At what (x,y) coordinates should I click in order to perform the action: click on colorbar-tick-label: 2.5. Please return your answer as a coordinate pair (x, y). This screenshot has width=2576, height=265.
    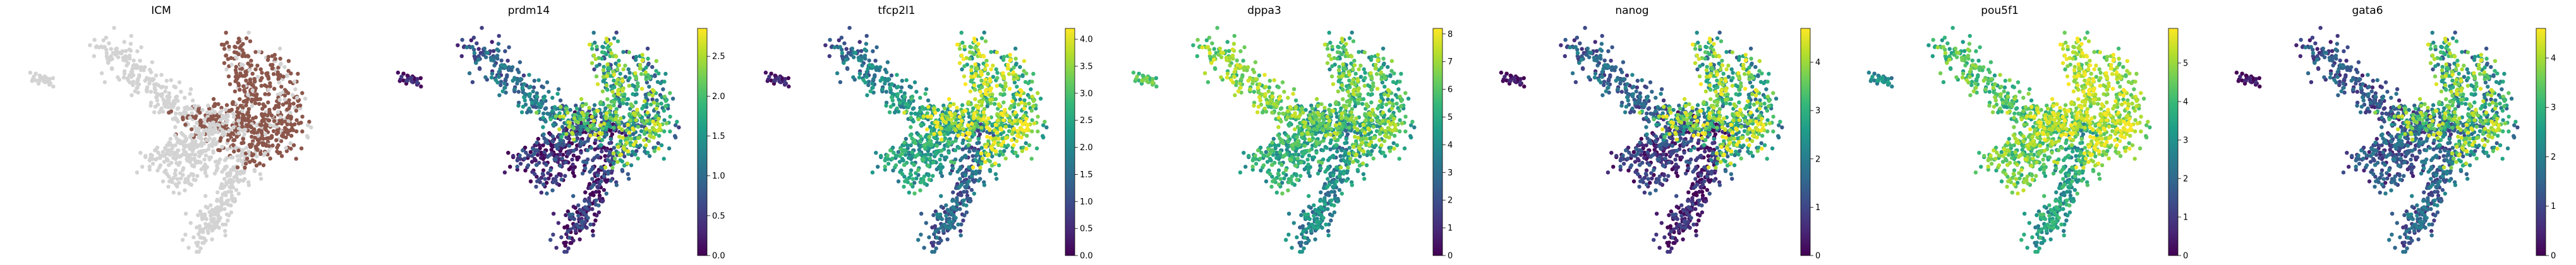
    Looking at the image, I should click on (718, 57).